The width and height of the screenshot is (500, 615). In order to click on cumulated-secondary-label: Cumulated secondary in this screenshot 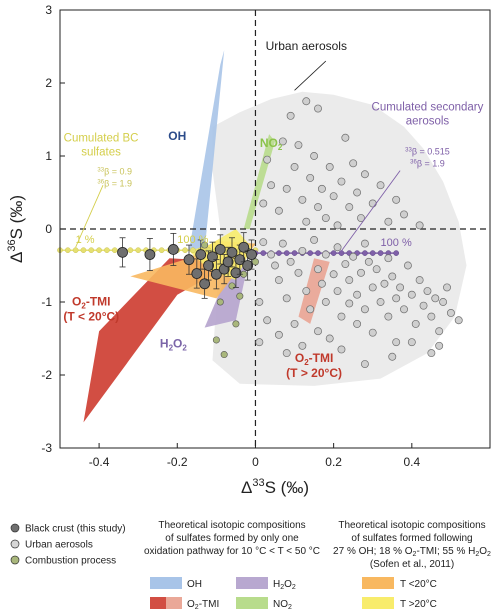, I will do `click(428, 108)`.